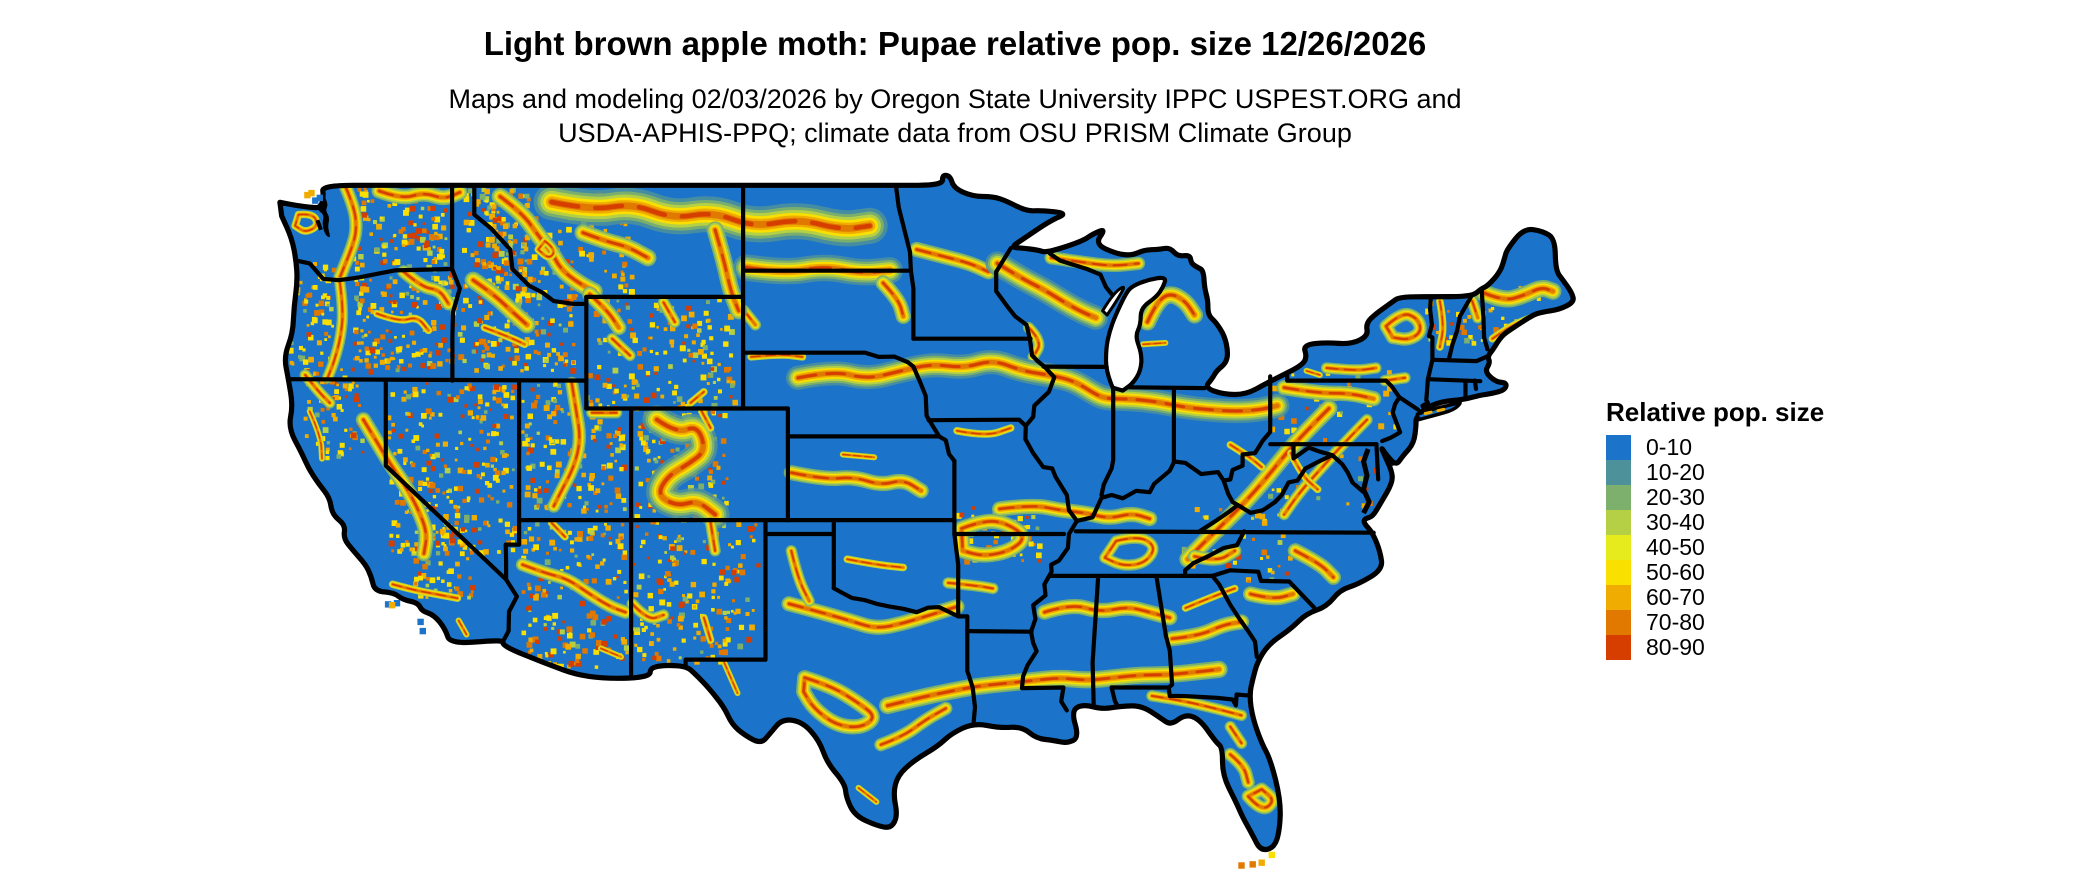  Describe the element at coordinates (1438, 411) in the screenshot. I see `long-island` at that location.